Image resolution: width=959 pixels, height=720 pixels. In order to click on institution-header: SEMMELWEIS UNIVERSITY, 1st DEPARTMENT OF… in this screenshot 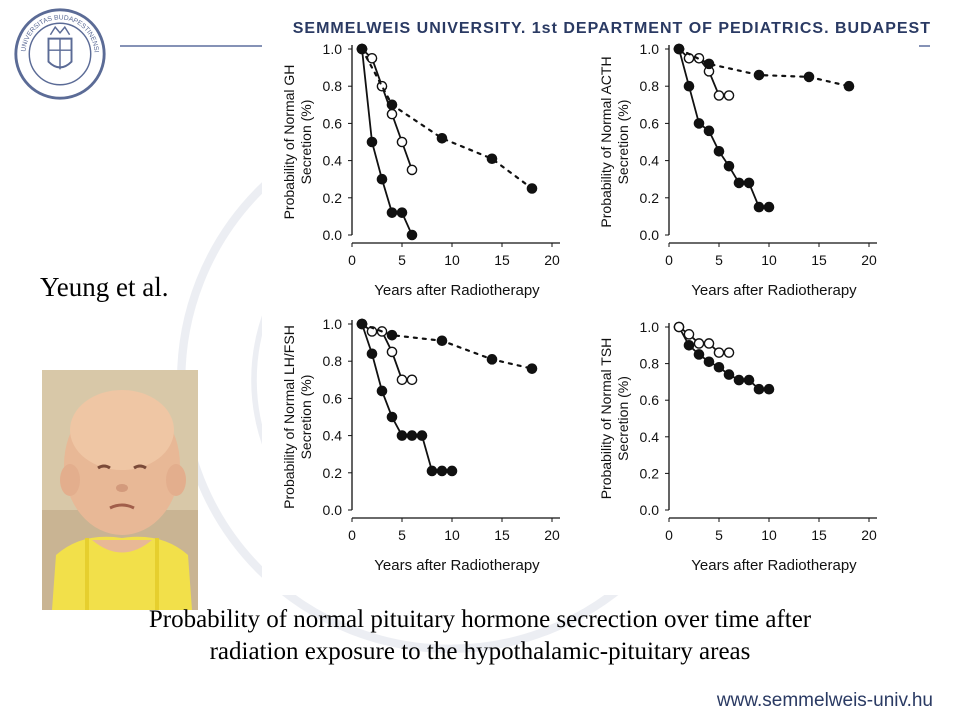, I will do `click(611, 28)`.